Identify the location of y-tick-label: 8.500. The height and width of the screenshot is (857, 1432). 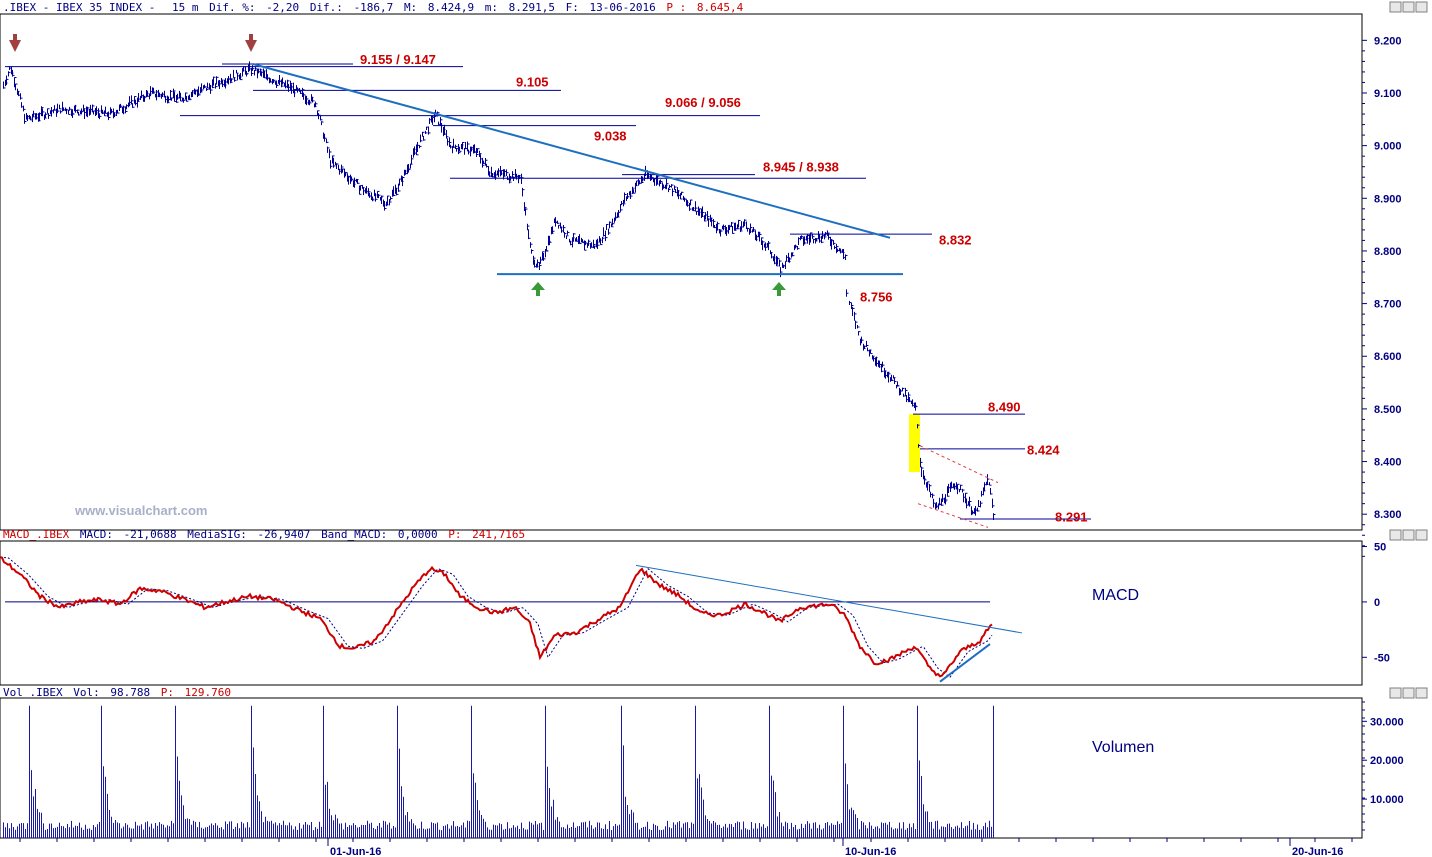
(1388, 410).